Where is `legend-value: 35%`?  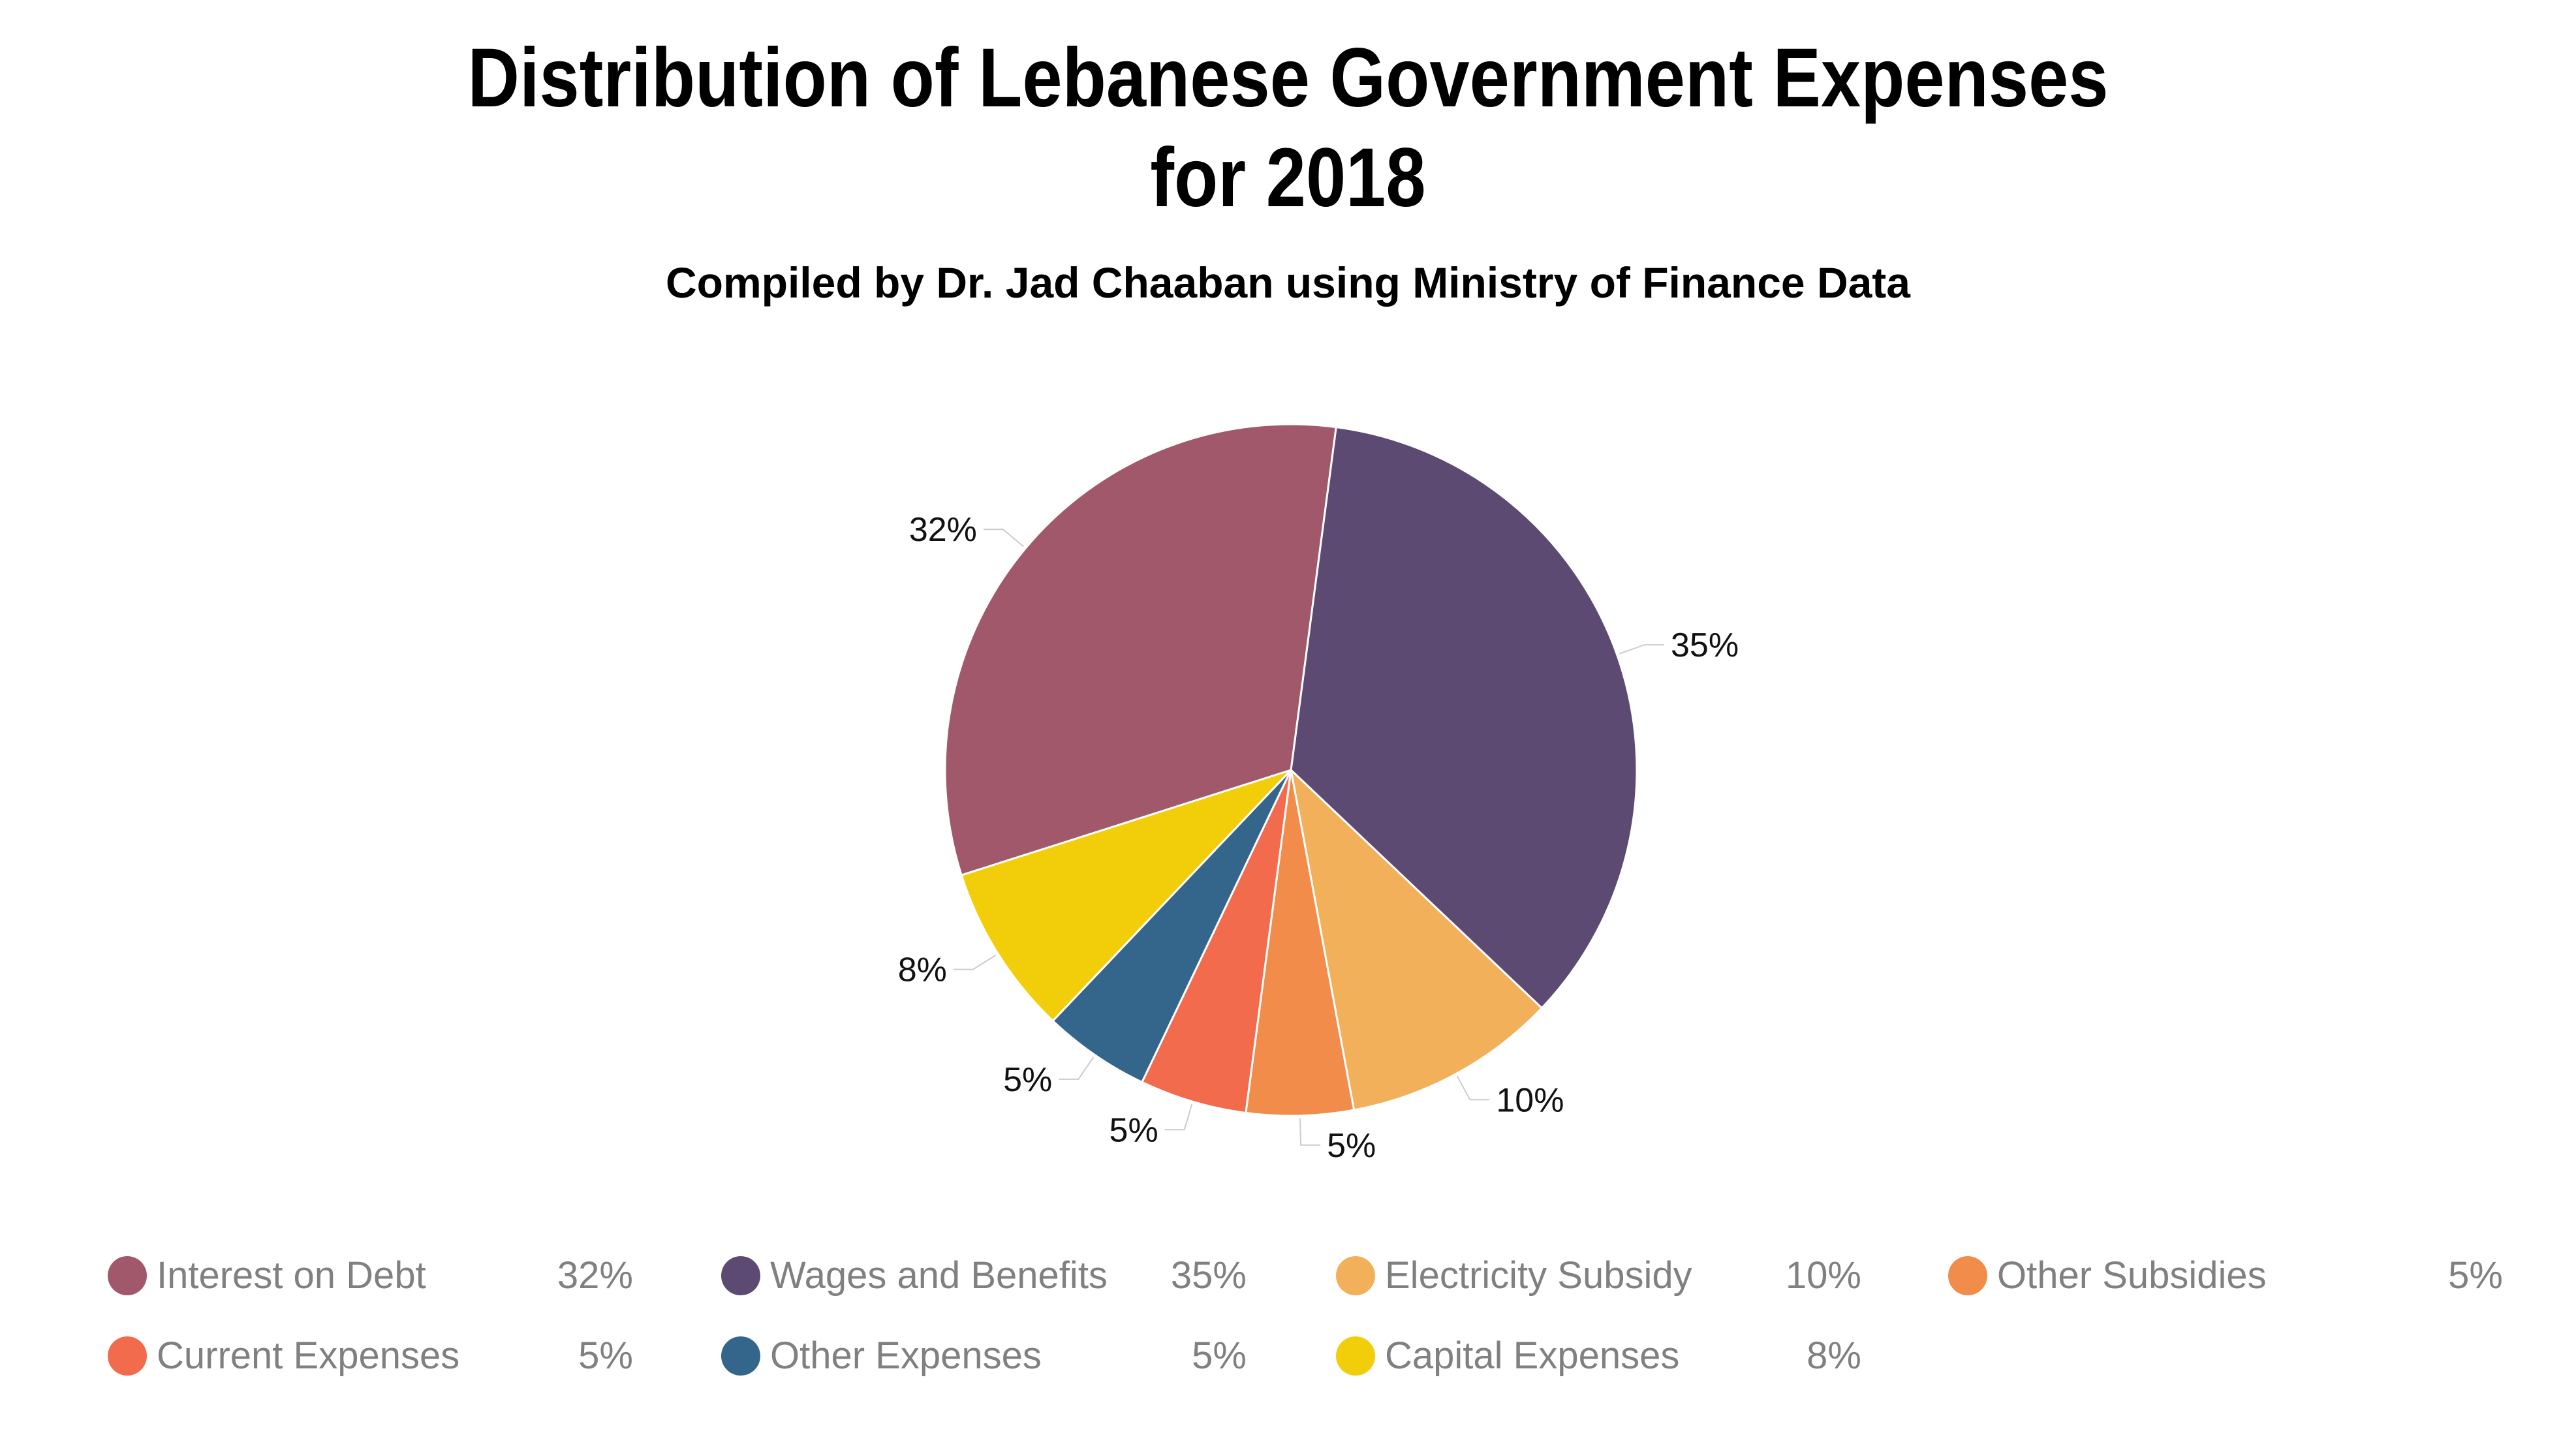 legend-value: 35% is located at coordinates (1208, 1275).